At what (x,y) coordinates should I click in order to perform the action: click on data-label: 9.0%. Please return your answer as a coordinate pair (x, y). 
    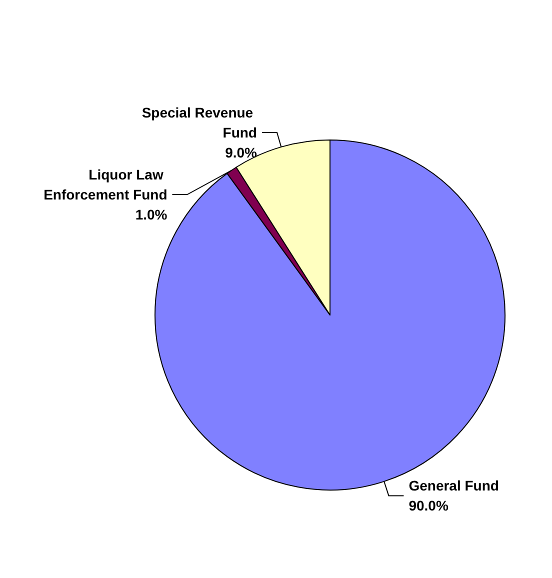
    Looking at the image, I should click on (241, 152).